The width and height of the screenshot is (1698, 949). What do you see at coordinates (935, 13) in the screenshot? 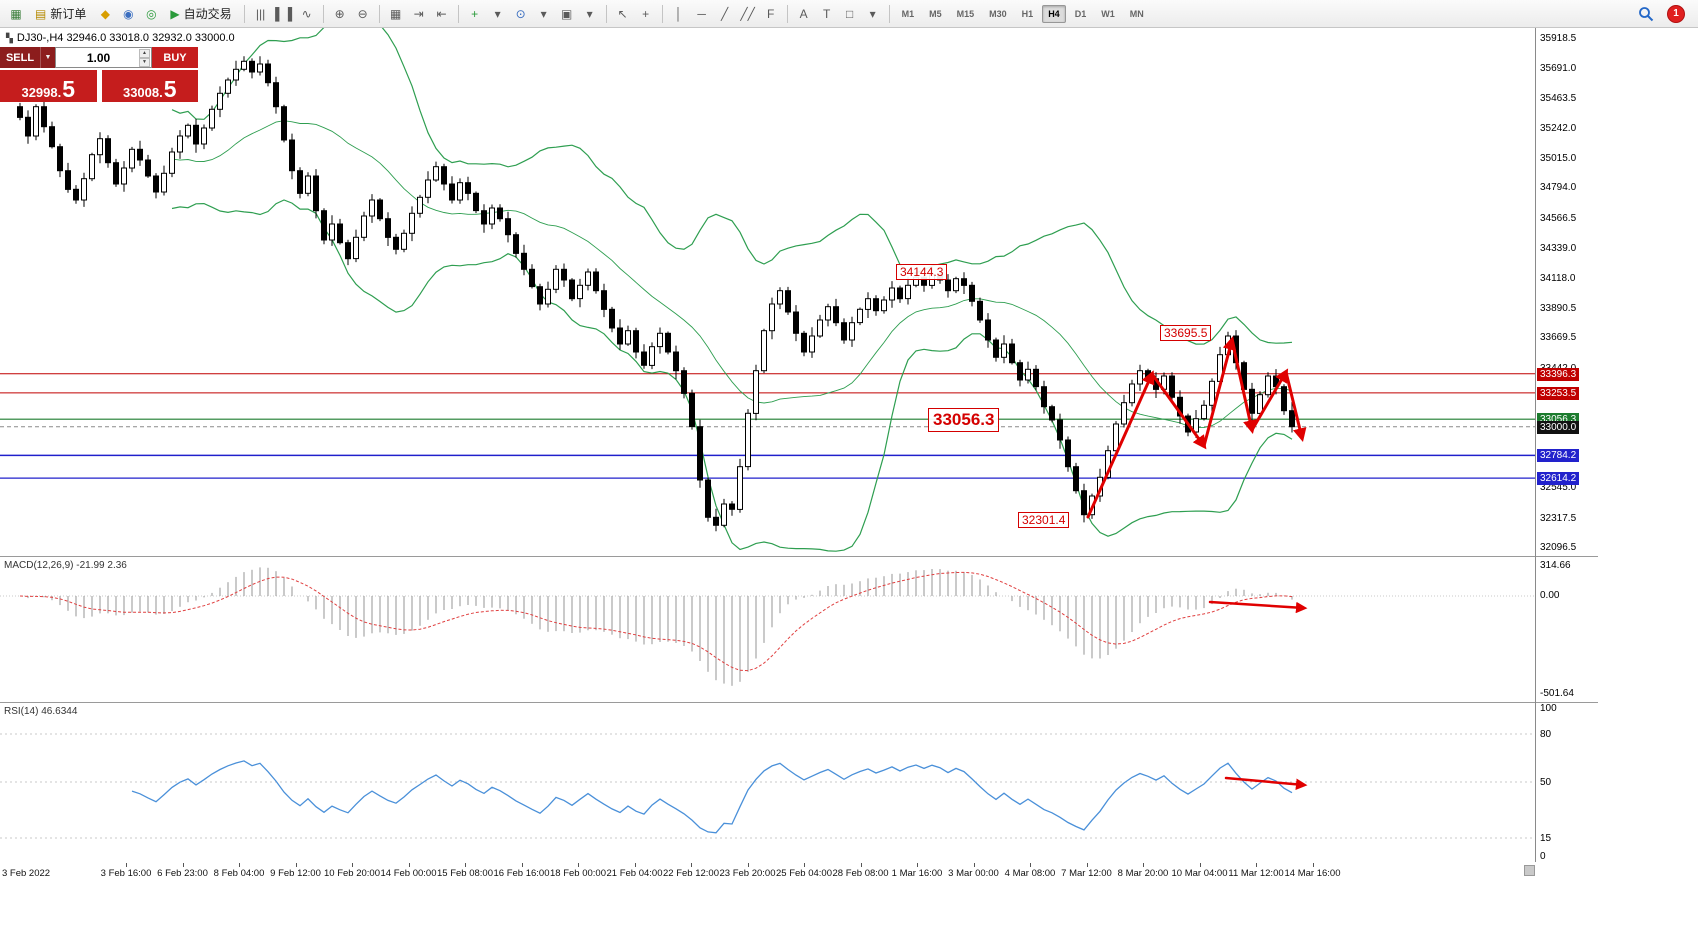
I see `tf-m5: M5` at bounding box center [935, 13].